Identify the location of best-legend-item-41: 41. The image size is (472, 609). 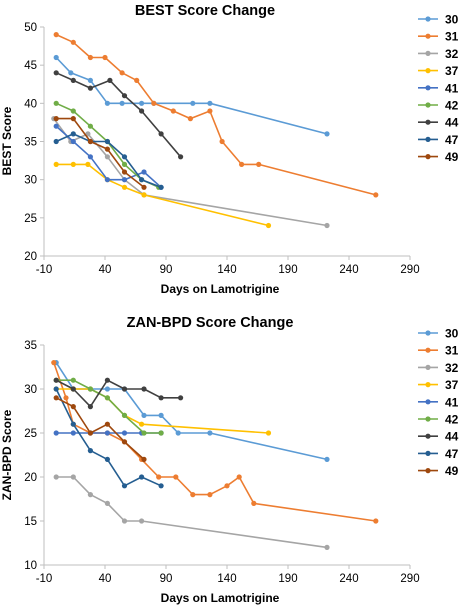
(438, 88).